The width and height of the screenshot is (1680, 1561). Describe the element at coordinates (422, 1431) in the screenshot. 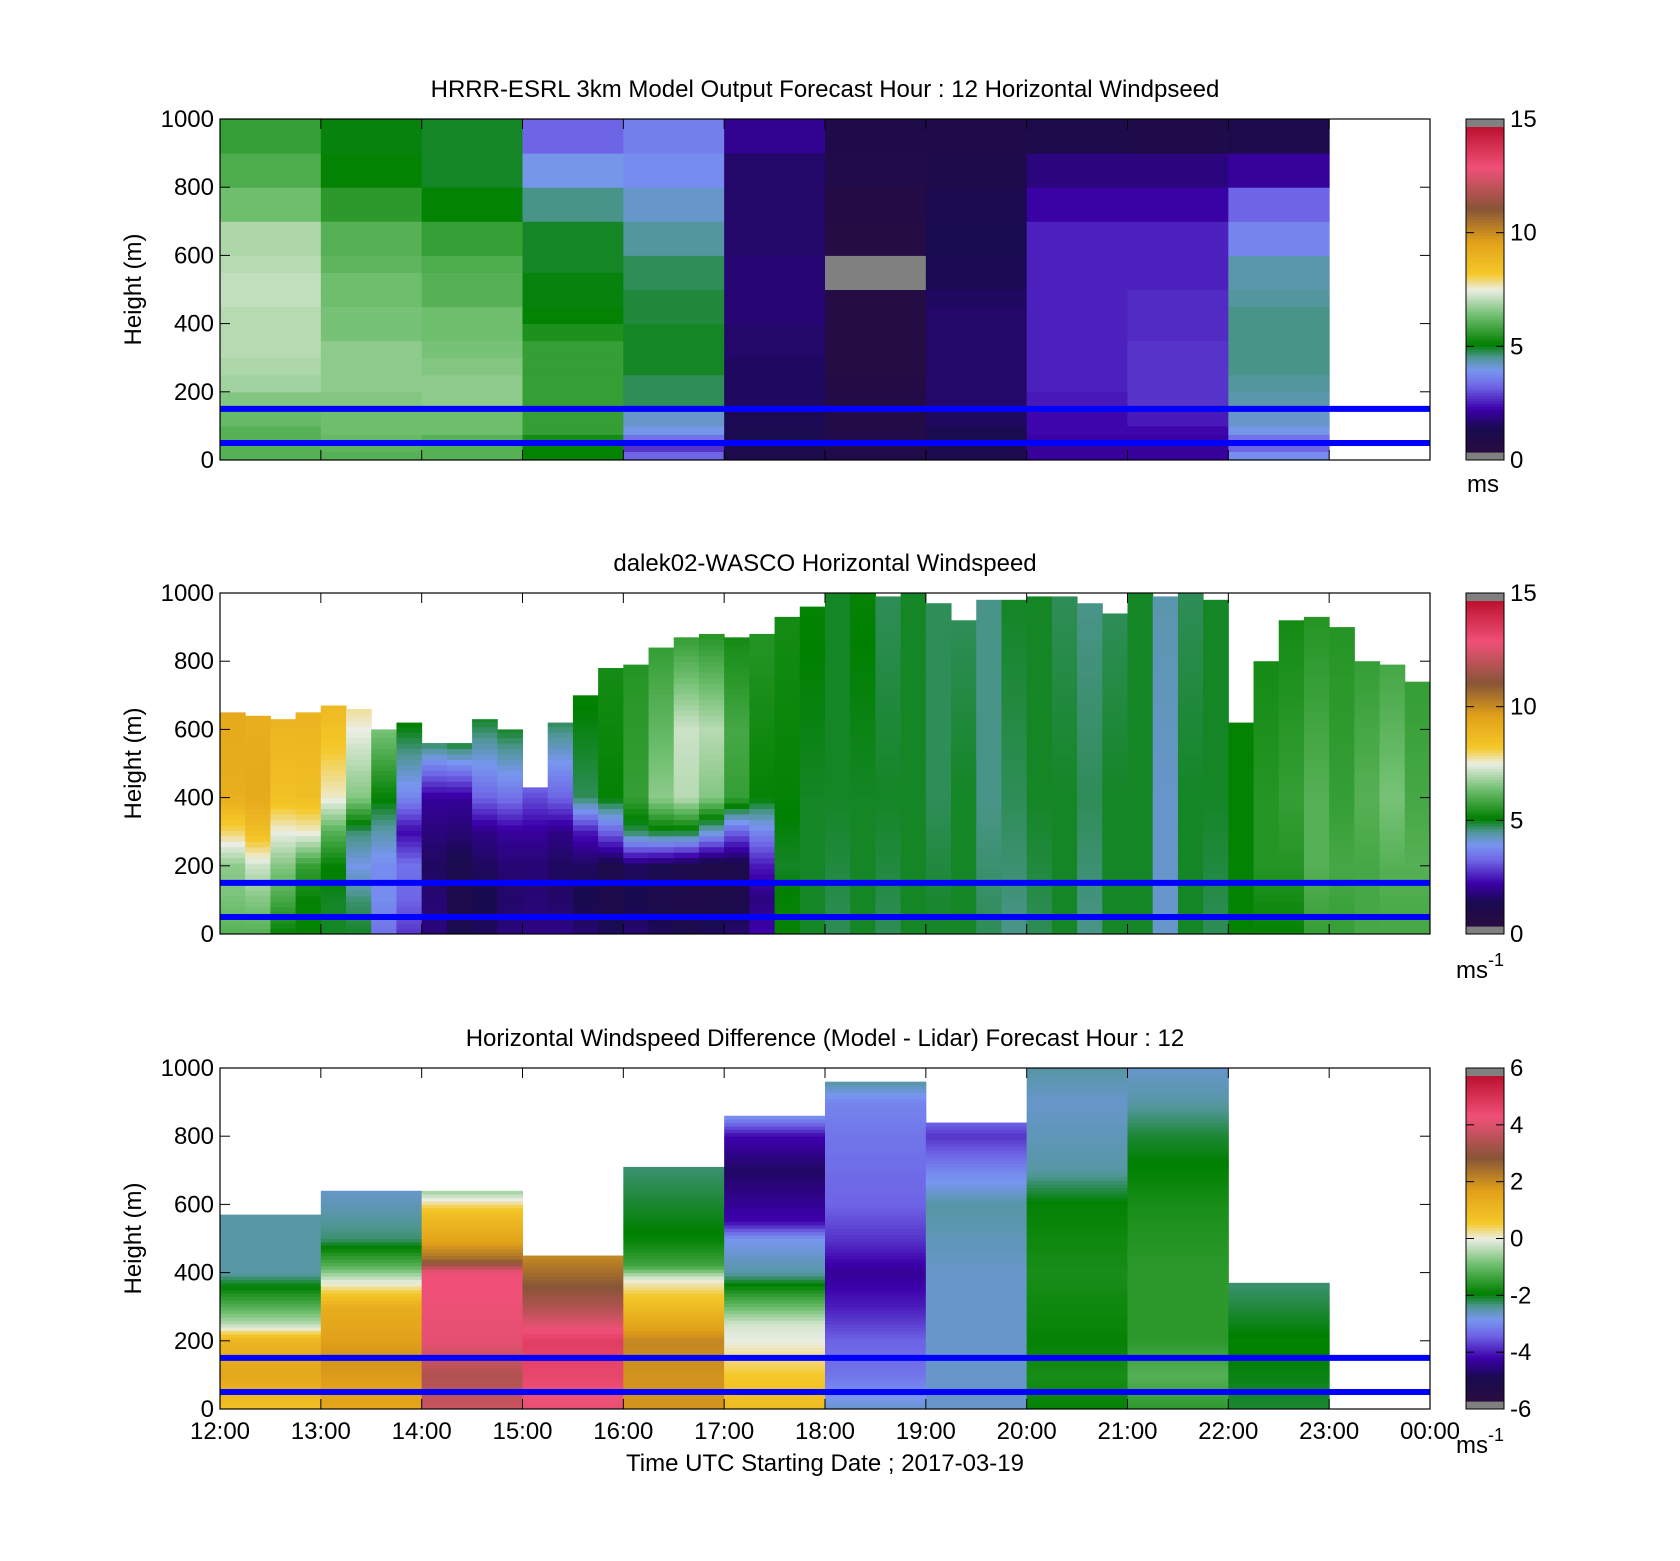

I see `x-tick-label: 14:00` at that location.